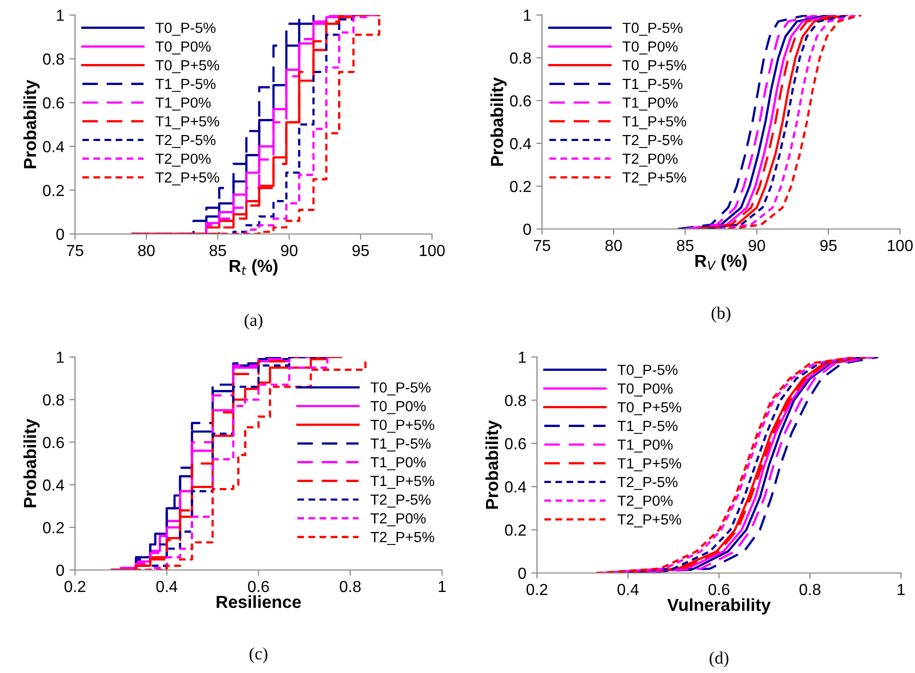 The width and height of the screenshot is (915, 673). Describe the element at coordinates (721, 262) in the screenshot. I see `x-axis-title: R$_{V}$ (%)` at that location.